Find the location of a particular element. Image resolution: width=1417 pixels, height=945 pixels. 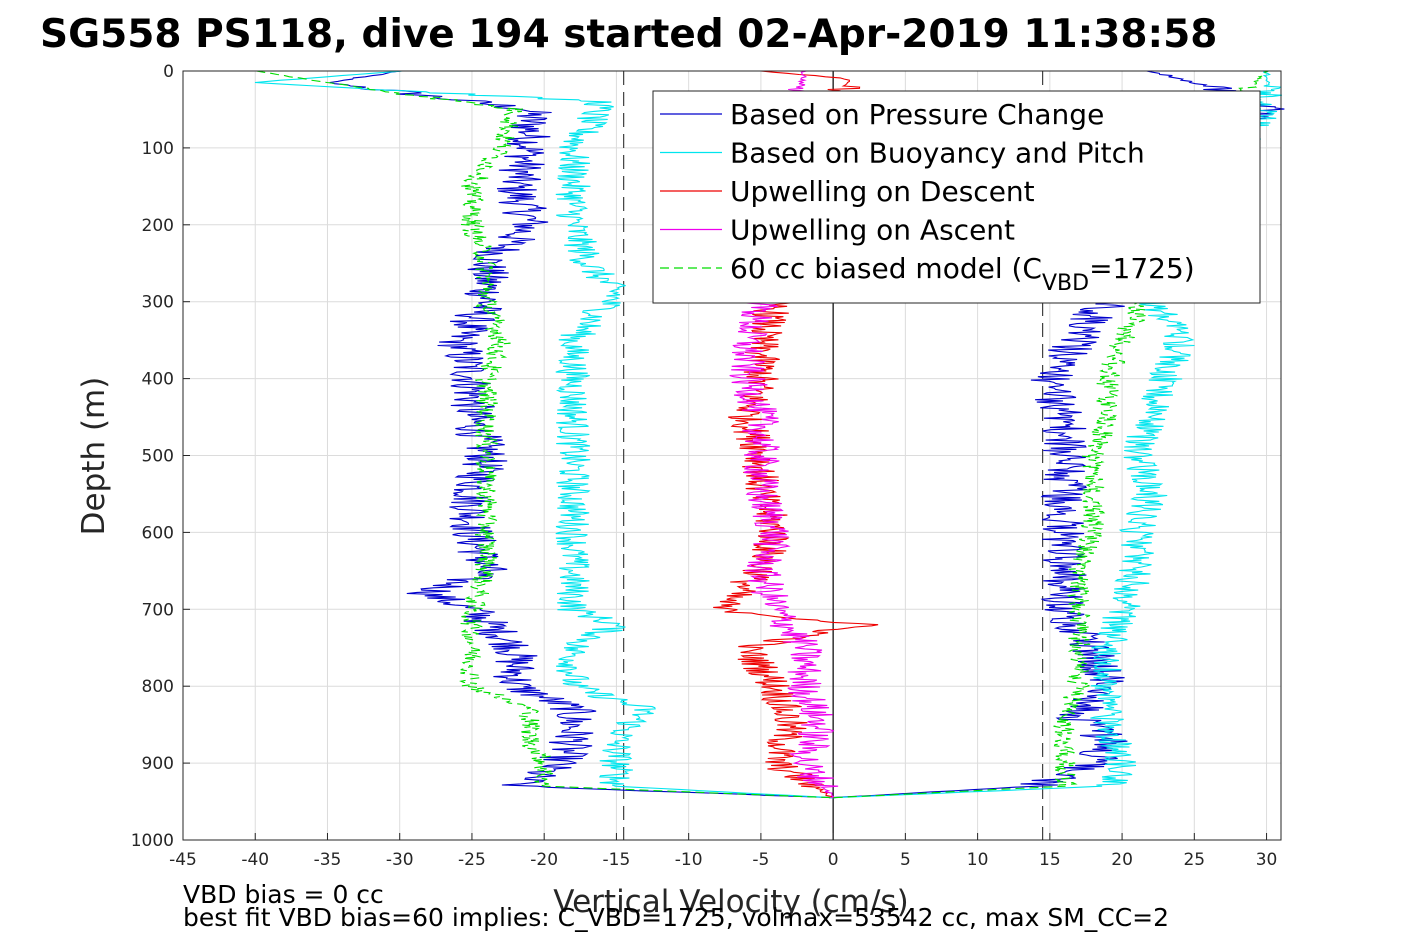

legend-label: Based on Pressure Change is located at coordinates (917, 114).